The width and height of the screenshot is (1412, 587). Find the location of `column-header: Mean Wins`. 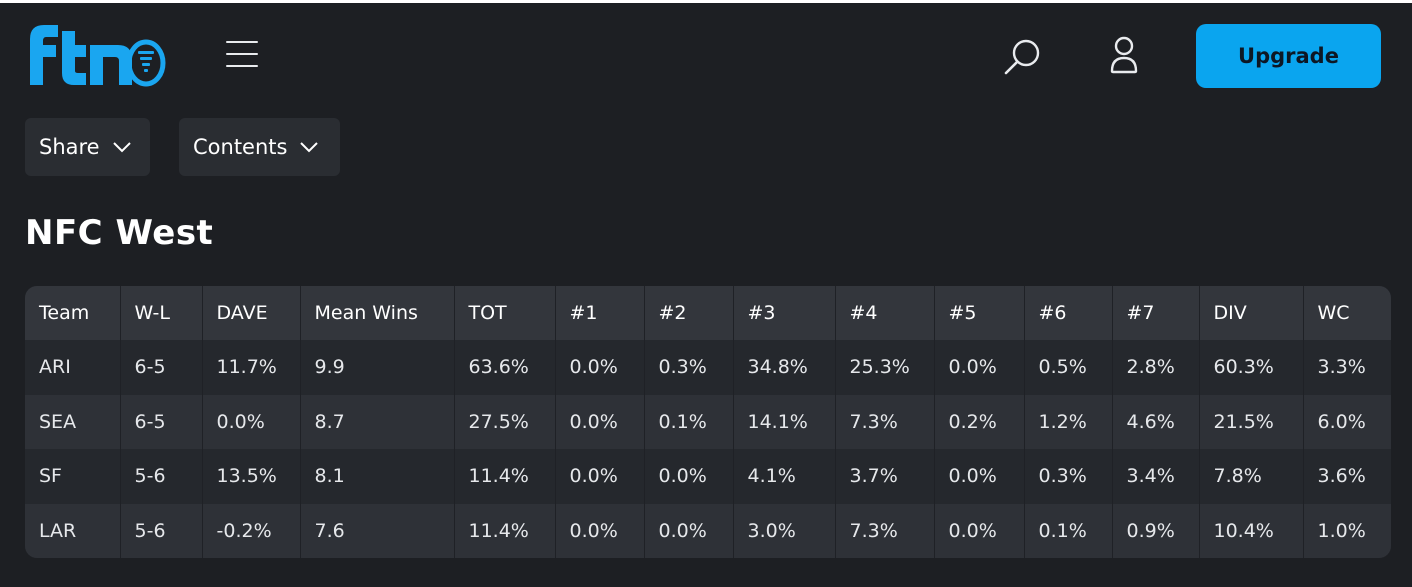

column-header: Mean Wins is located at coordinates (377, 313).